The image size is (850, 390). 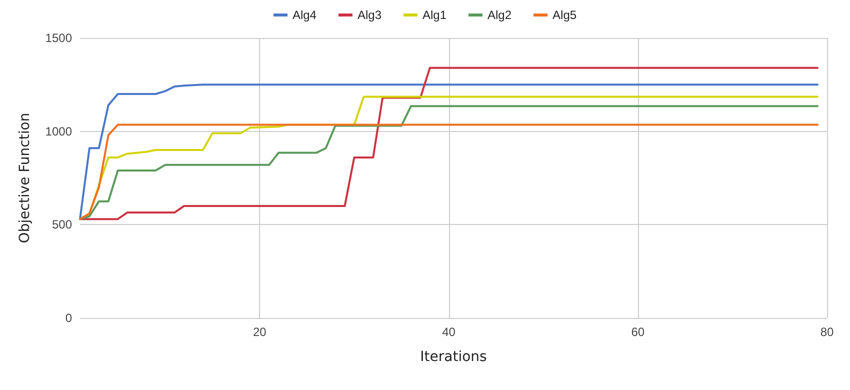 I want to click on x-axis-title: Iterations, so click(x=453, y=357).